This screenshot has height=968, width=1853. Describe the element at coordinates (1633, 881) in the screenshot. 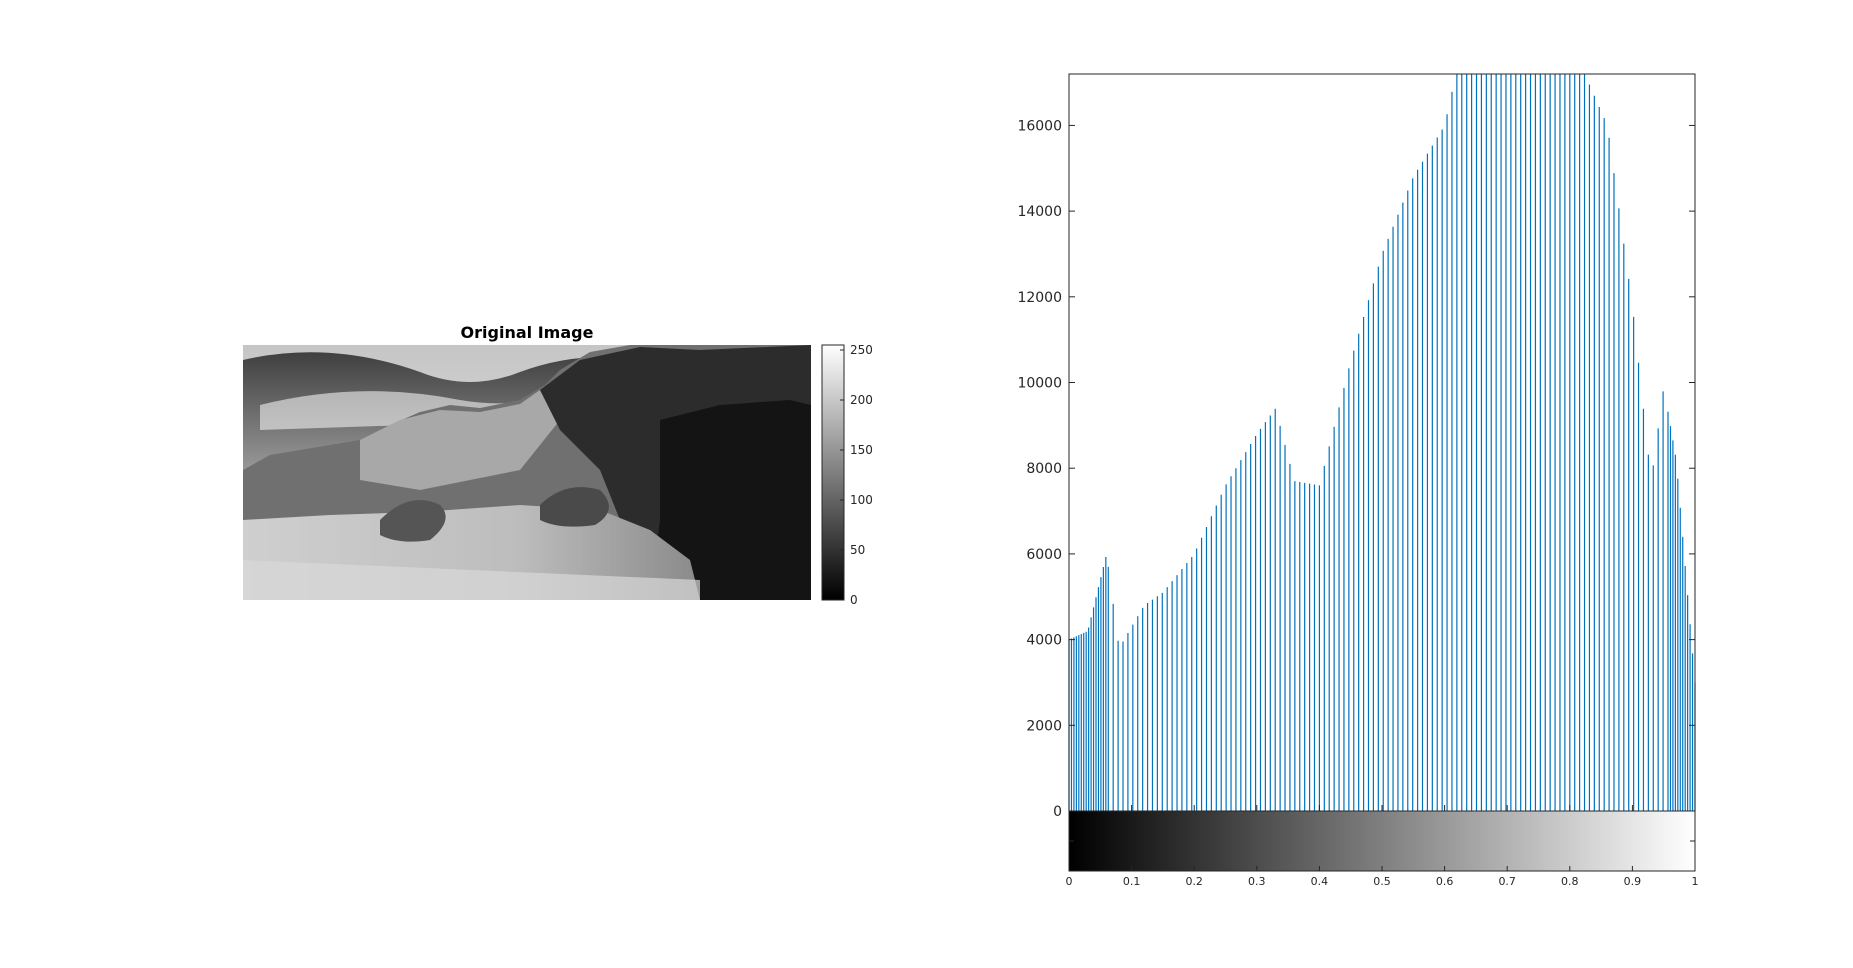

I see `x-tick-label: 0.9` at that location.